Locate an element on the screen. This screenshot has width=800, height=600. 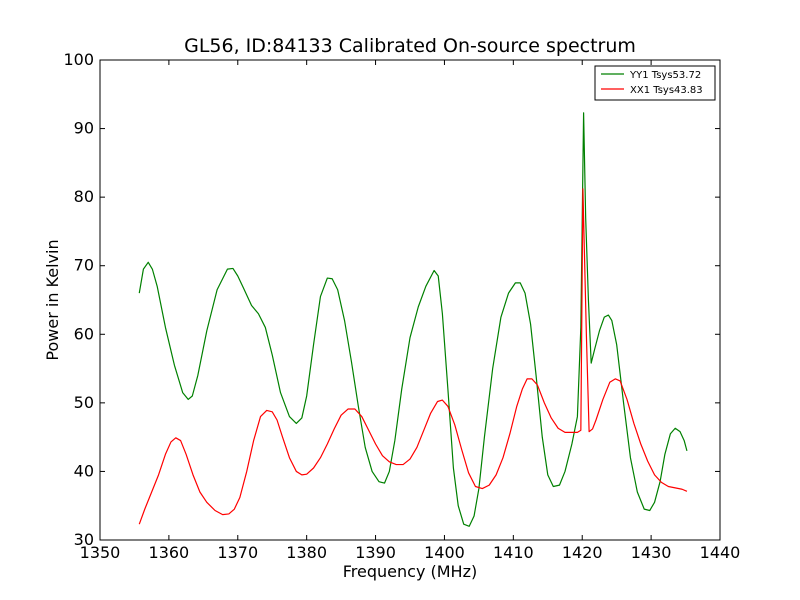
x-tick-label: 1390 is located at coordinates (375, 552).